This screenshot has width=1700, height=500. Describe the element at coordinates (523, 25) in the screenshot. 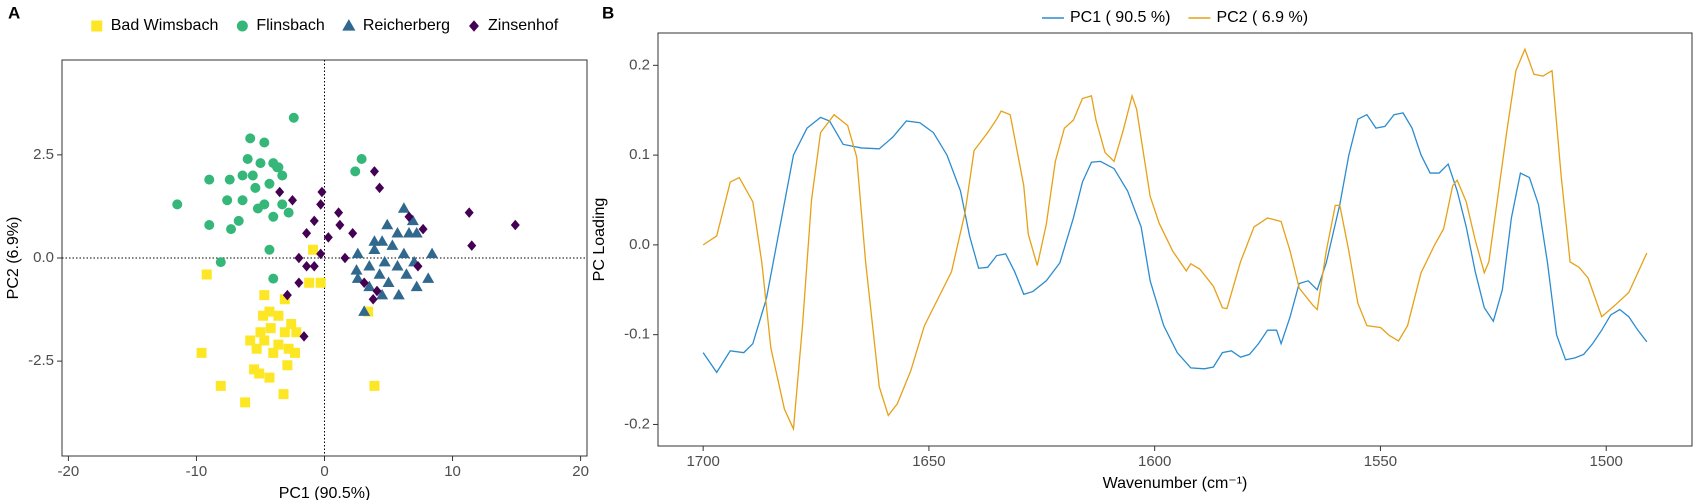

I see `legend-label: Zinsenhof` at that location.